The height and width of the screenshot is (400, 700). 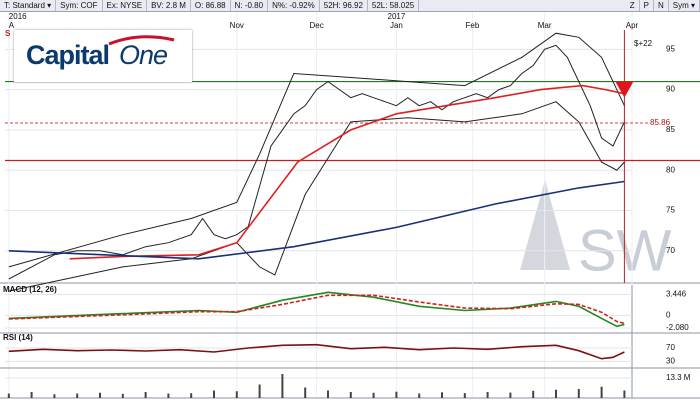 I want to click on x-tick-label: Mar, so click(x=545, y=25).